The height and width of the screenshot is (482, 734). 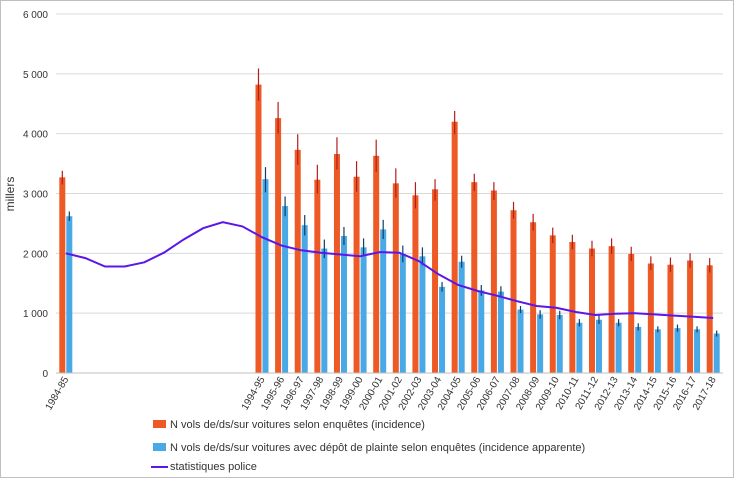 What do you see at coordinates (159, 447) in the screenshot?
I see `legend-swatch-incidence-apparente` at bounding box center [159, 447].